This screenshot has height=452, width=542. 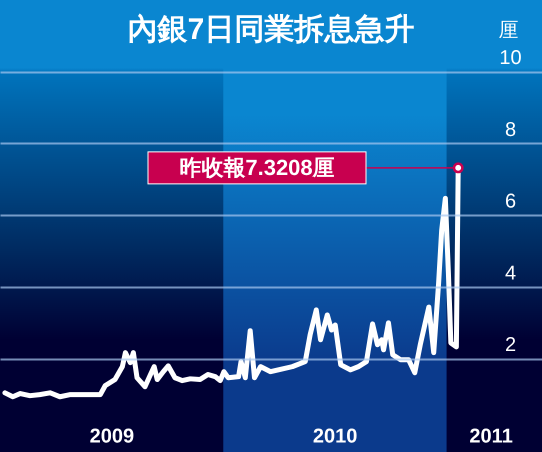 I want to click on annotation: 昨收報7.3208厘, so click(x=257, y=167).